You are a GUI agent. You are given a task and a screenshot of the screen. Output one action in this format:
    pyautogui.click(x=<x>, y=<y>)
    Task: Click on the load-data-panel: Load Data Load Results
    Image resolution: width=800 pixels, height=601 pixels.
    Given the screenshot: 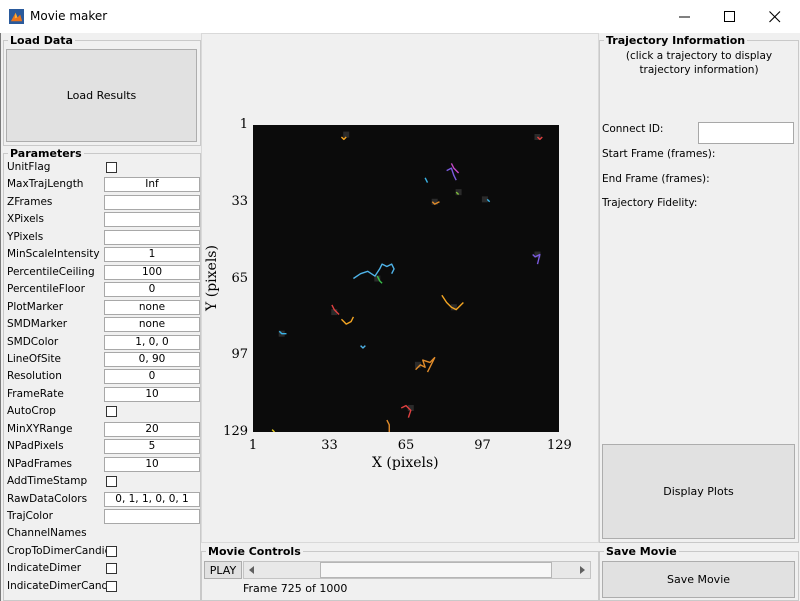 What is the action you would take?
    pyautogui.click(x=102, y=90)
    